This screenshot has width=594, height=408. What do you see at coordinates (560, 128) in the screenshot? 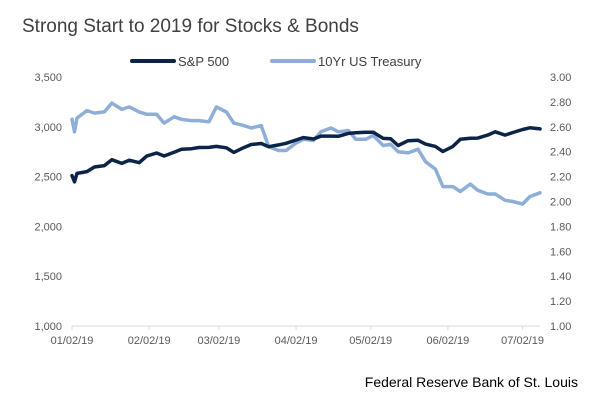
I see `y-right-tick-label: 2.60` at bounding box center [560, 128].